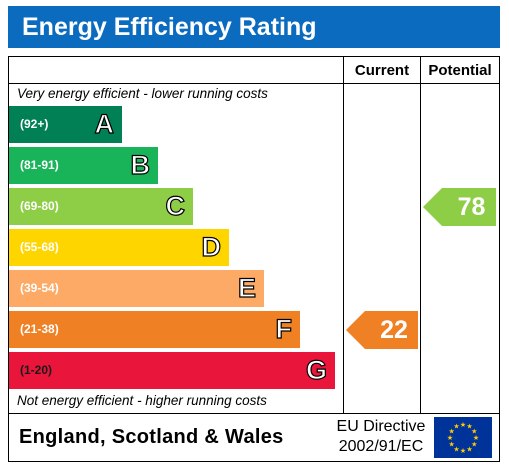 The image size is (509, 467). I want to click on eu-directive: EU Directive 2002/91/EC, so click(381, 437).